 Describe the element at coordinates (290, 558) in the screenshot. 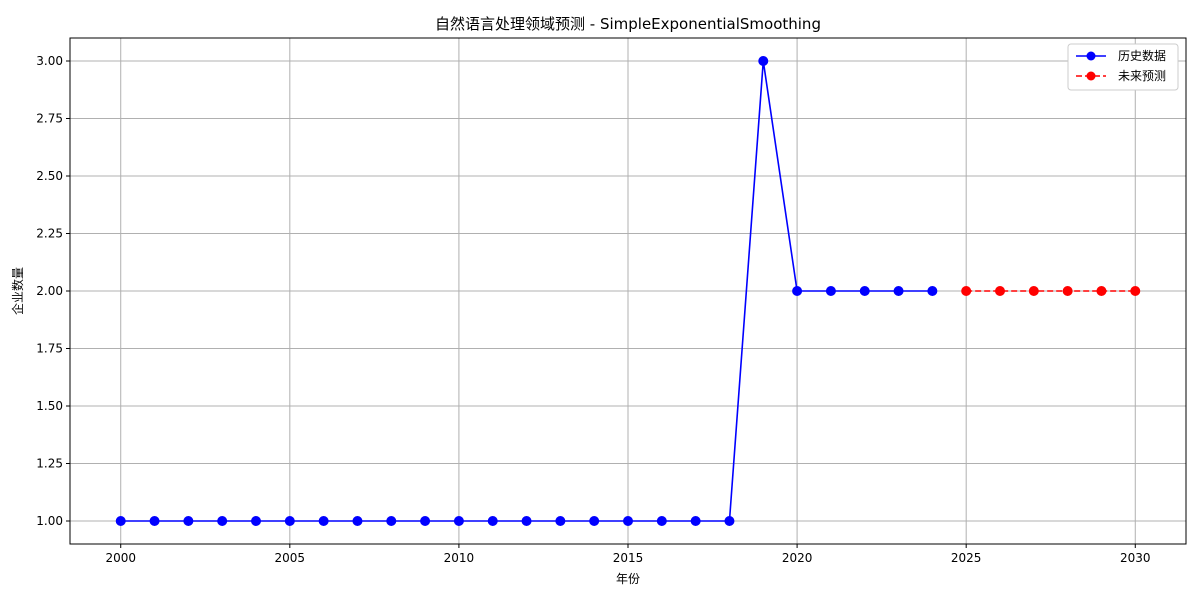

I see `x-tick-label: 2005` at that location.